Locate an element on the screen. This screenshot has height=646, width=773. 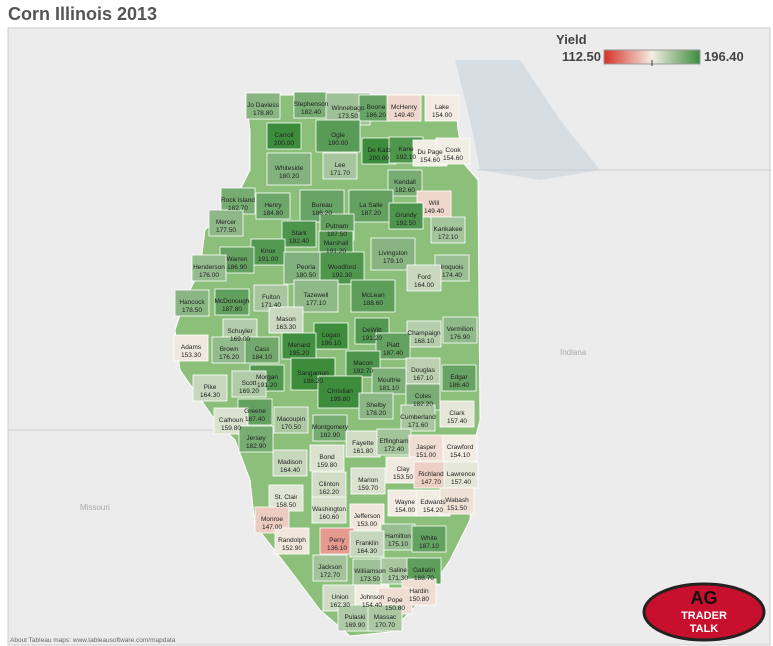
county-name: Fayette is located at coordinates (363, 443).